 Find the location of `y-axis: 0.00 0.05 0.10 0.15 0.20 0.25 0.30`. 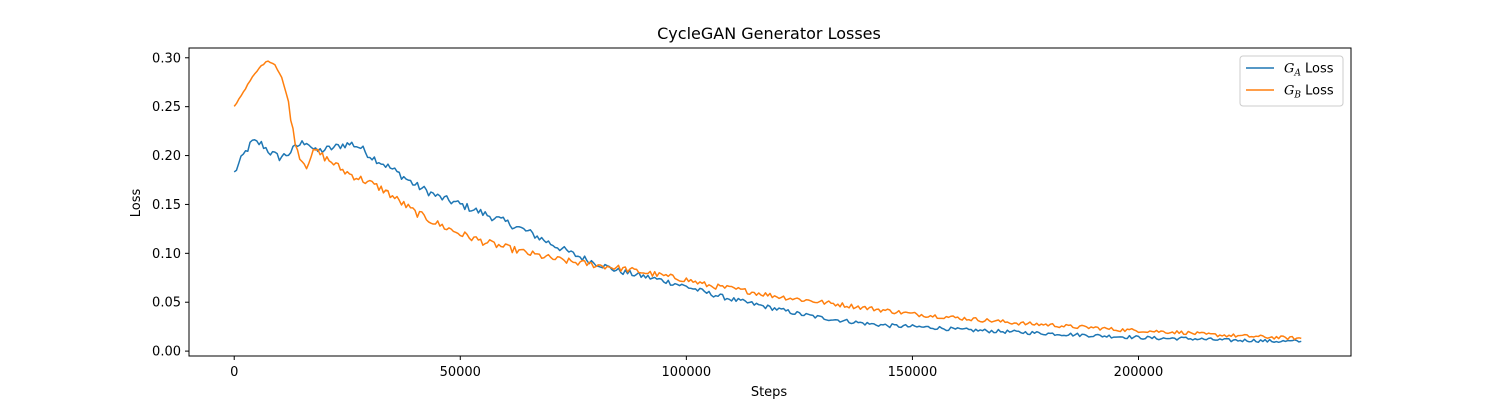

y-axis: 0.00 0.05 0.10 0.15 0.20 0.25 0.30 is located at coordinates (170, 205).